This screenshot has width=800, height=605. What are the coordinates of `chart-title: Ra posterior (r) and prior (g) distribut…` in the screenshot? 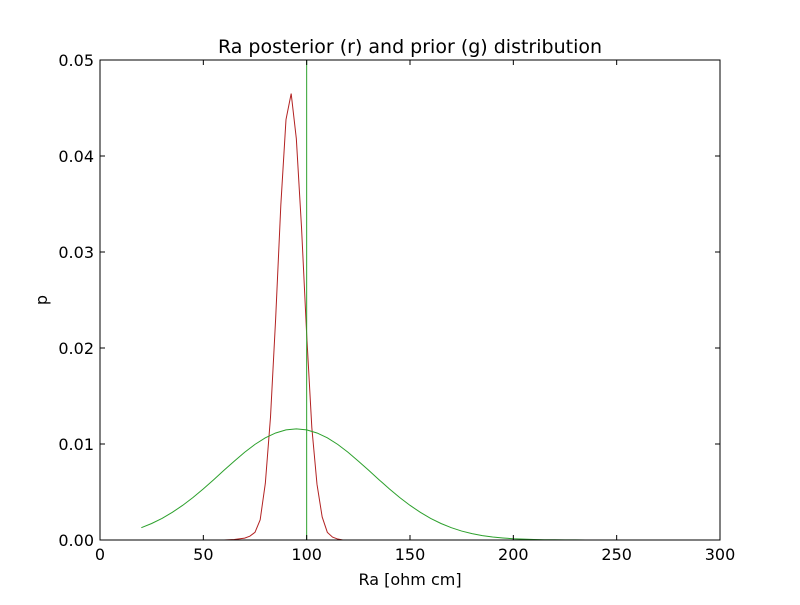 It's located at (410, 47).